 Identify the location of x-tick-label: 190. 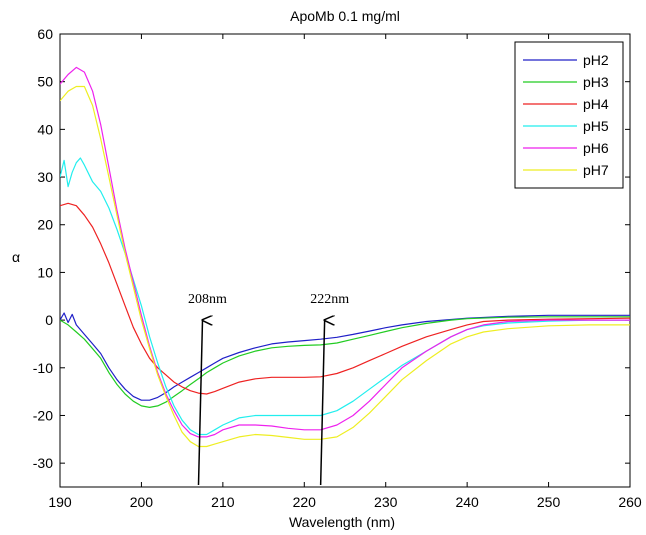
(60, 502).